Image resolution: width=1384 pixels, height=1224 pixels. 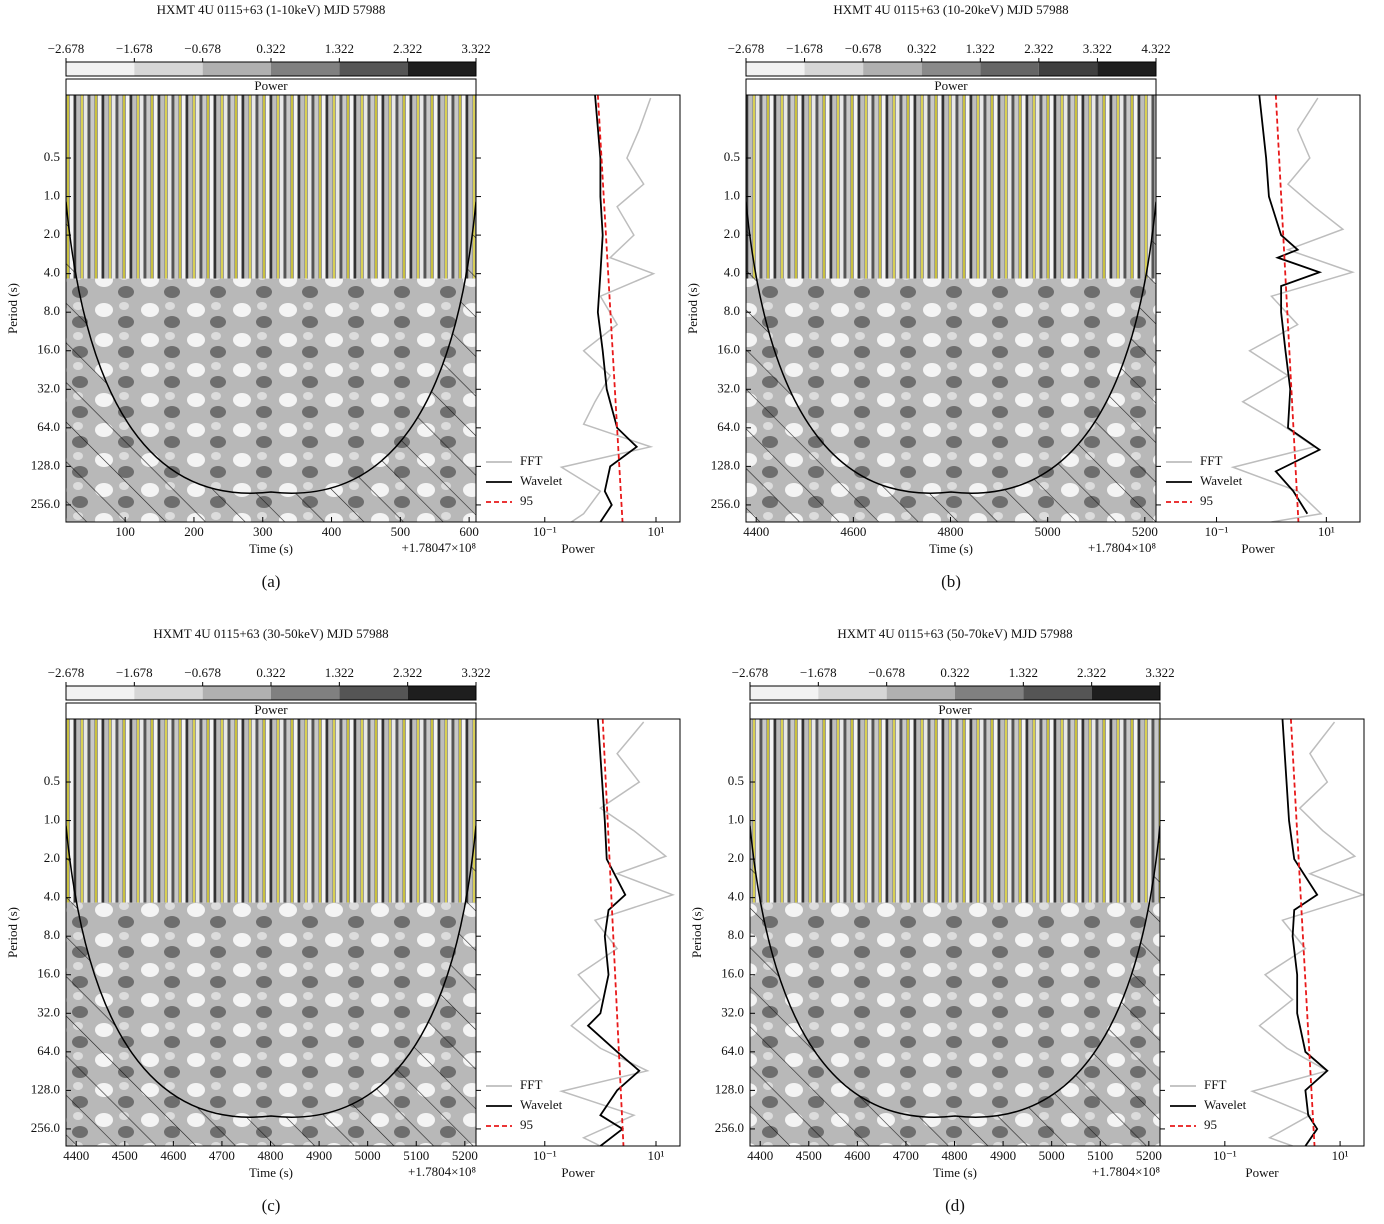 I want to click on x-tick-label: 5200, so click(x=1145, y=531).